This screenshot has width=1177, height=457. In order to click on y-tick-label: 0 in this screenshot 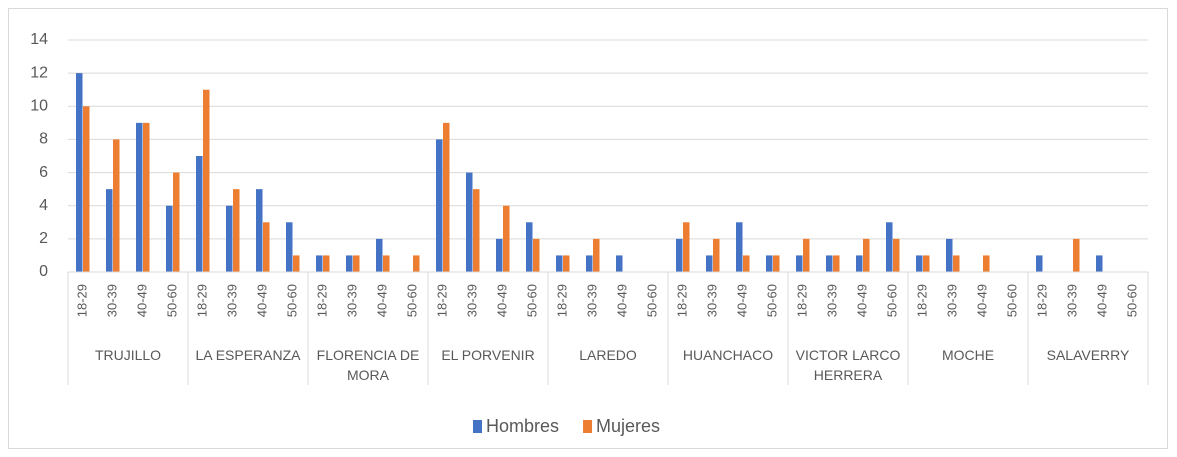, I will do `click(43, 271)`.